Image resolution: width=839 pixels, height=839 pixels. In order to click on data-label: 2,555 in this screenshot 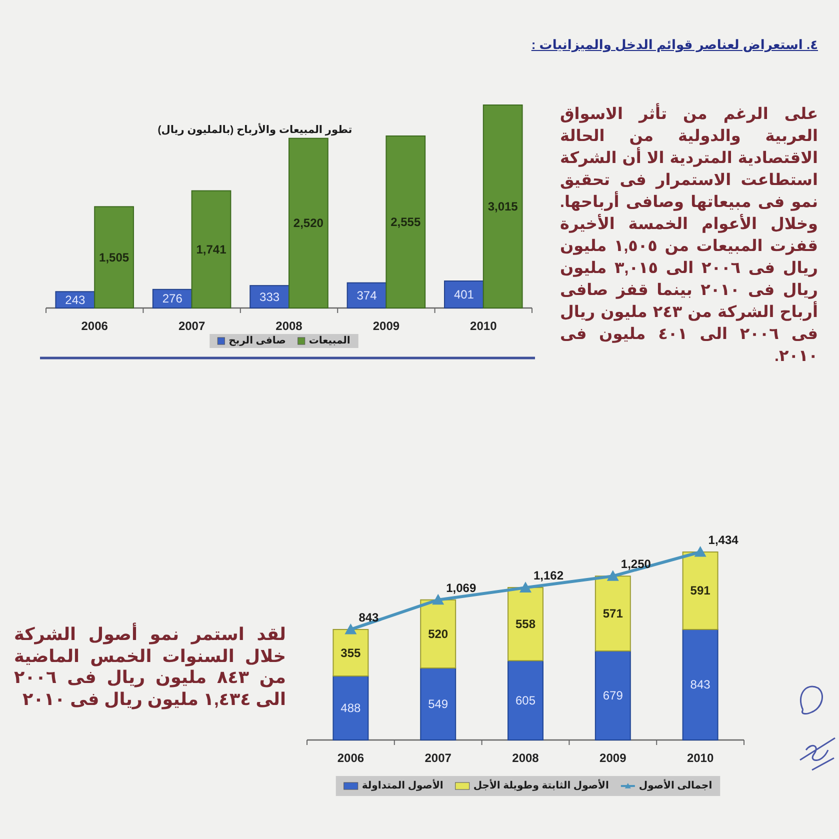, I will do `click(405, 221)`.